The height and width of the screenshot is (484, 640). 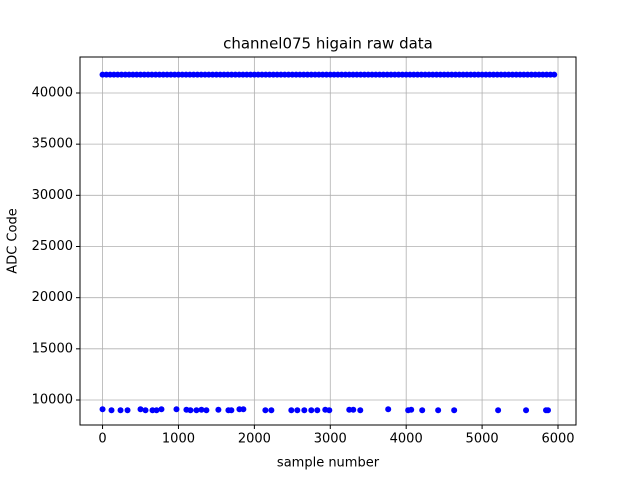 What do you see at coordinates (406, 439) in the screenshot?
I see `x-tick-label: 4000` at bounding box center [406, 439].